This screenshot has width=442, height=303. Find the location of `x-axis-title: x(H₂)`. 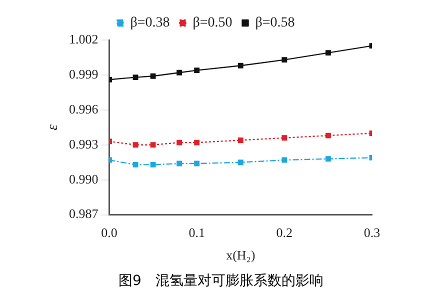

x-axis-title: x(H₂) is located at coordinates (241, 255).